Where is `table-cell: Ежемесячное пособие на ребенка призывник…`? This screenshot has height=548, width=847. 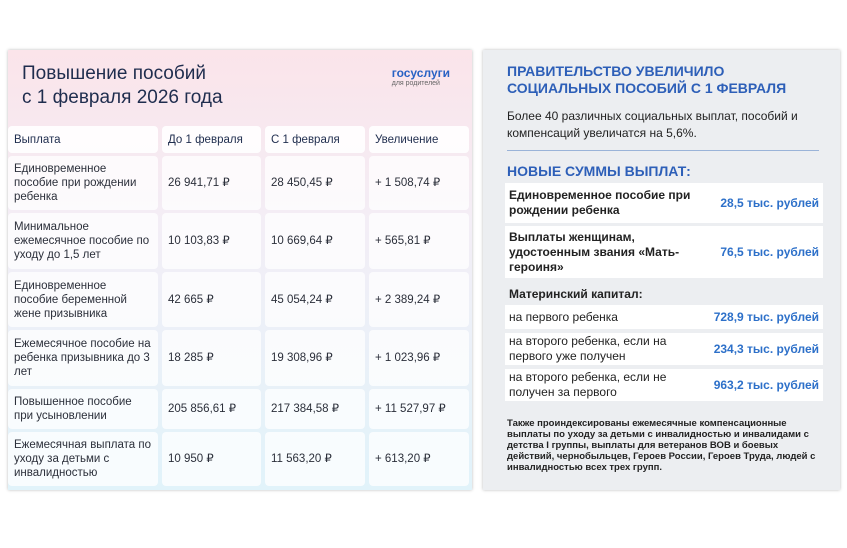 table-cell: Ежемесячное пособие на ребенка призывник… is located at coordinates (83, 358).